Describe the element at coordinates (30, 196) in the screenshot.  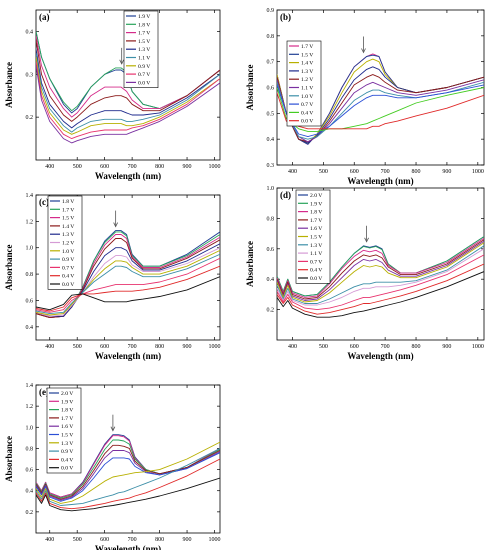
I see `y-tick-label: 1.4` at that location.